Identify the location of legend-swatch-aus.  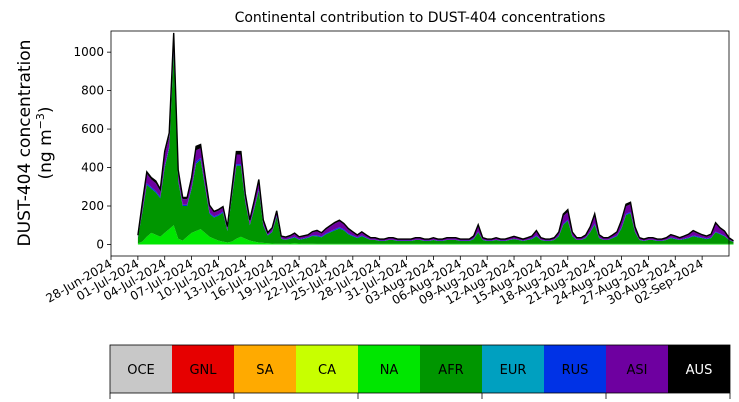
(699, 369).